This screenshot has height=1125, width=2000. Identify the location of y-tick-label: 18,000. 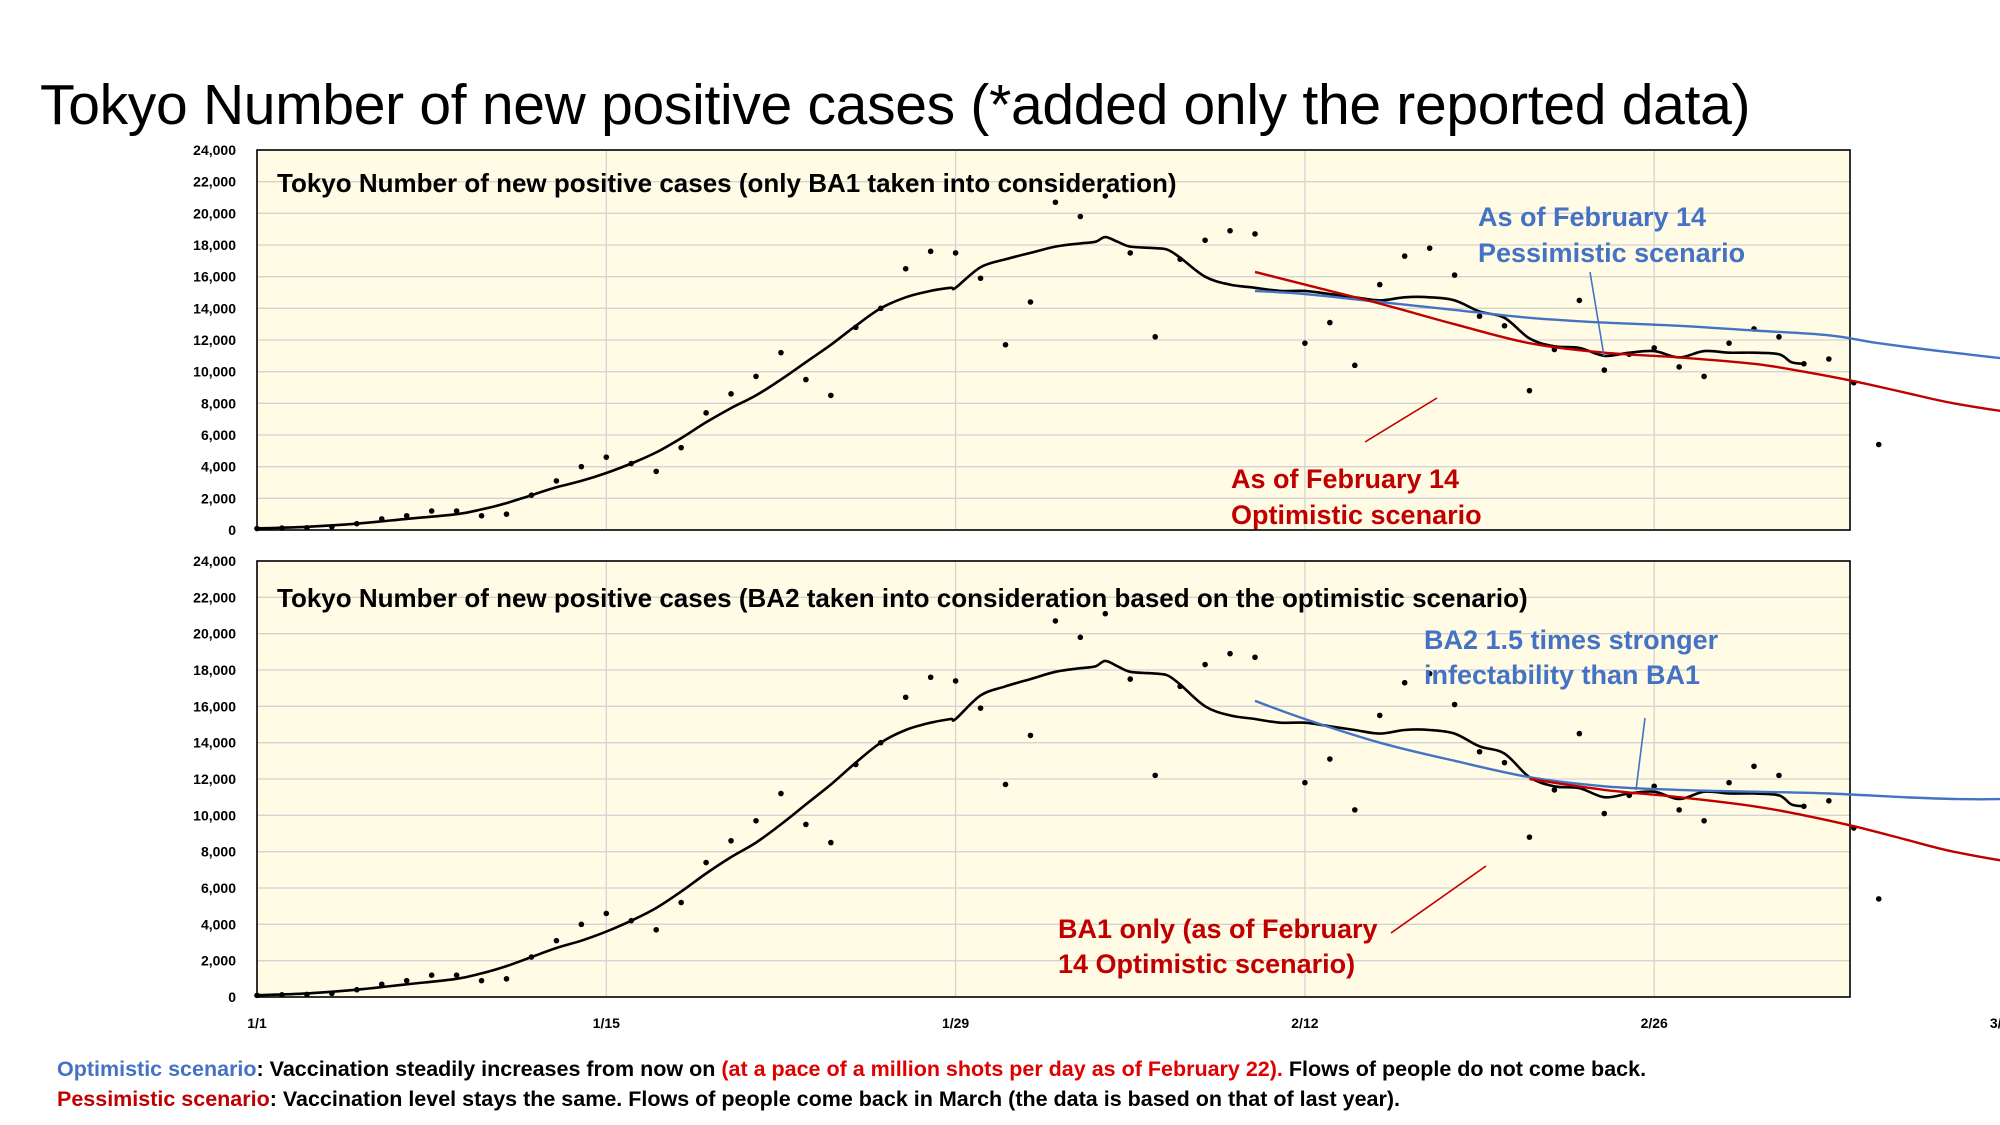
(214, 670).